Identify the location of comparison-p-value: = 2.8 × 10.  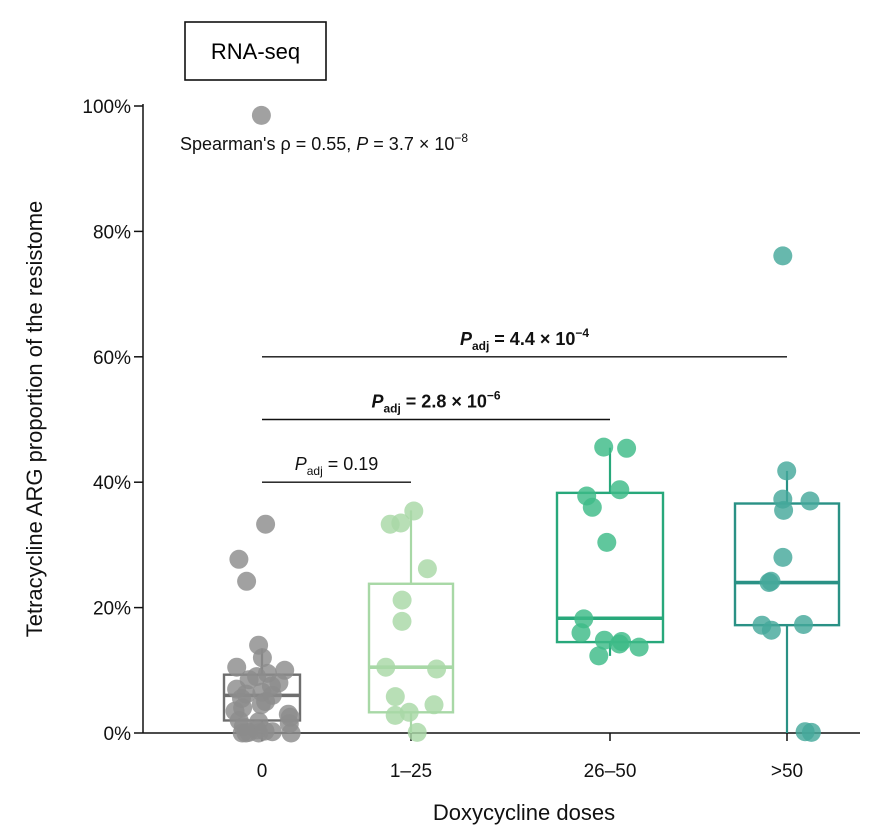
(444, 402).